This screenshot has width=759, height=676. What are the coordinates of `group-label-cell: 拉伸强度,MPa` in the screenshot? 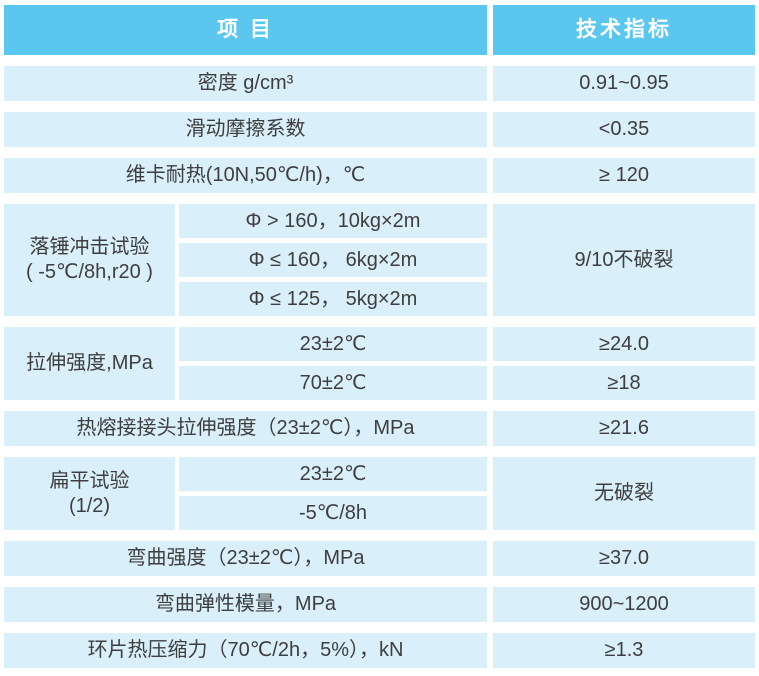 It's located at (89, 363).